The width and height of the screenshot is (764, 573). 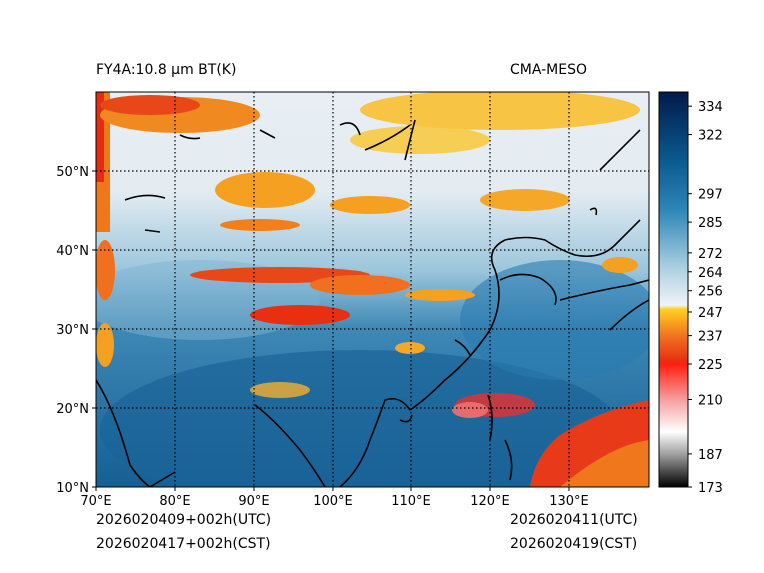 I want to click on colorbar-tick-label: 237, so click(x=710, y=337).